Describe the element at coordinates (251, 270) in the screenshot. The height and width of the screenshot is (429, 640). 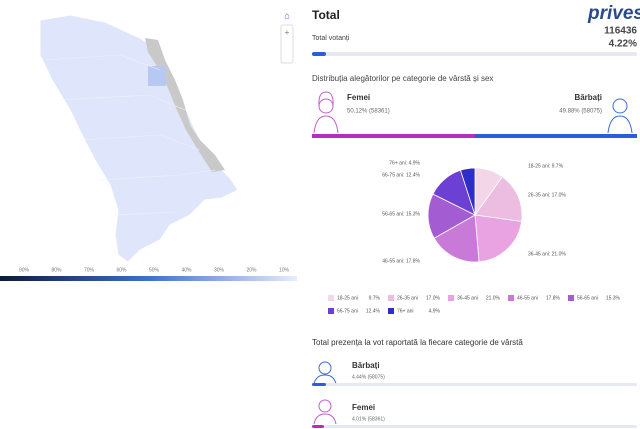
I see `map-legend-label: 20%` at that location.